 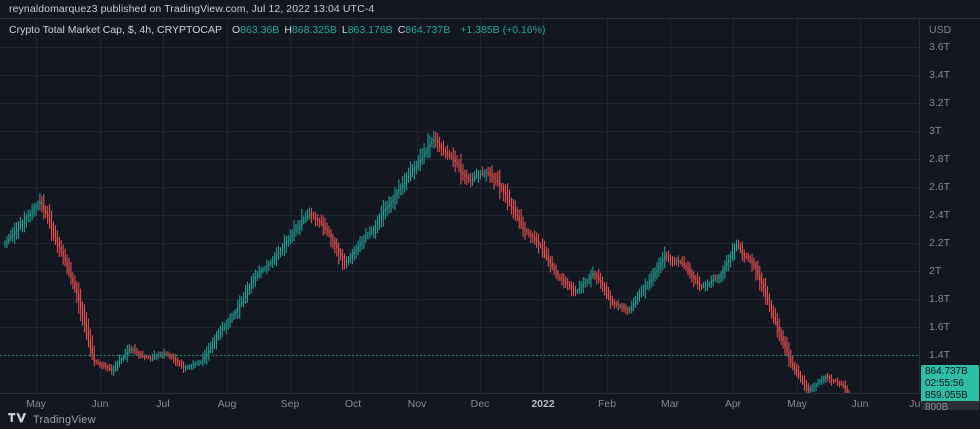 I want to click on legend-high-key: H, so click(x=288, y=30).